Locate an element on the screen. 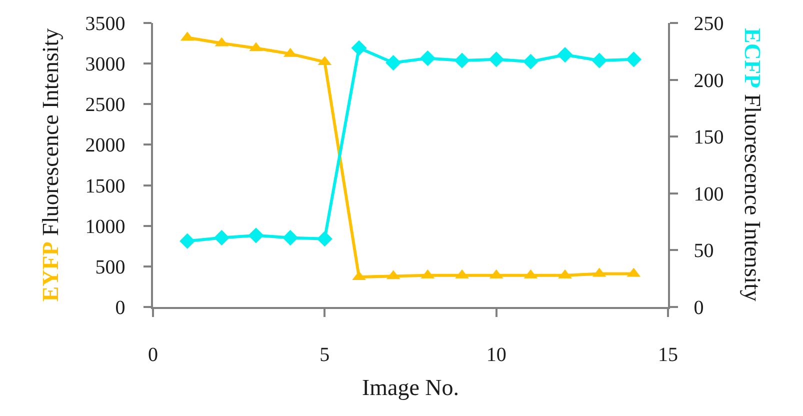  y-tick-label: 1500 is located at coordinates (105, 186).